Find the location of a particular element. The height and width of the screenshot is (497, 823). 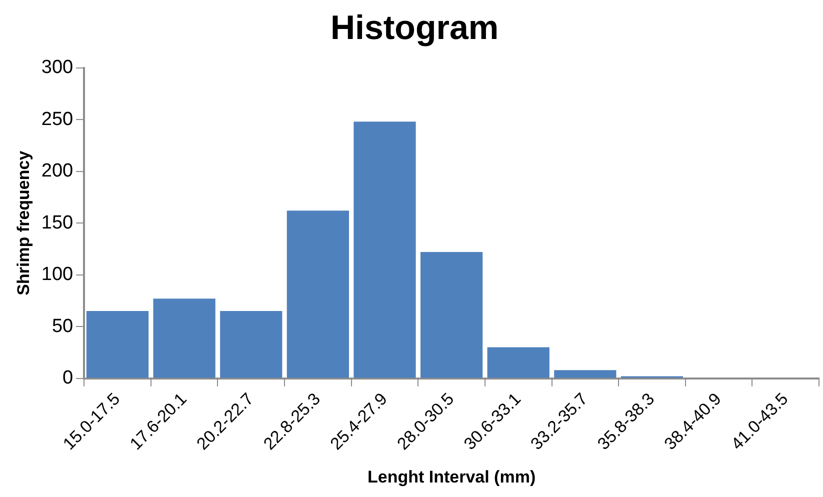

y-tick-label: 300 is located at coordinates (57, 67).